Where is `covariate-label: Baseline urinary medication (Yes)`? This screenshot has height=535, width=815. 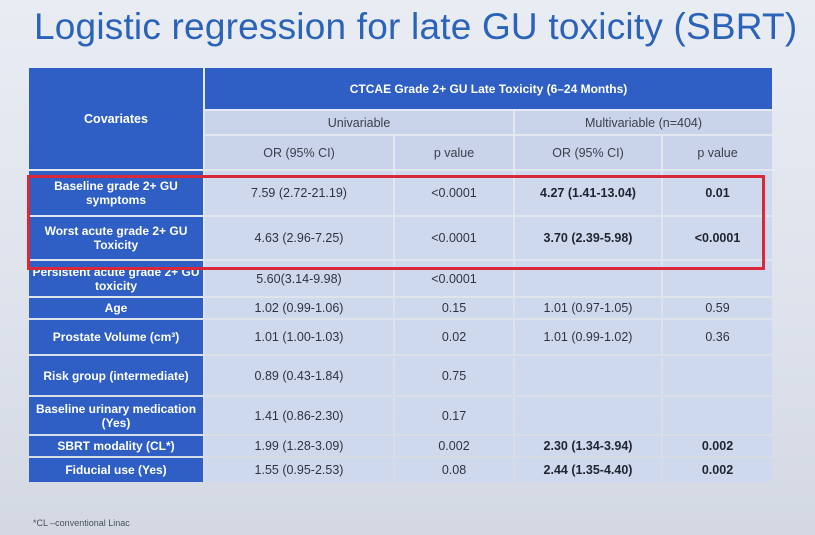 covariate-label: Baseline urinary medication (Yes) is located at coordinates (116, 415).